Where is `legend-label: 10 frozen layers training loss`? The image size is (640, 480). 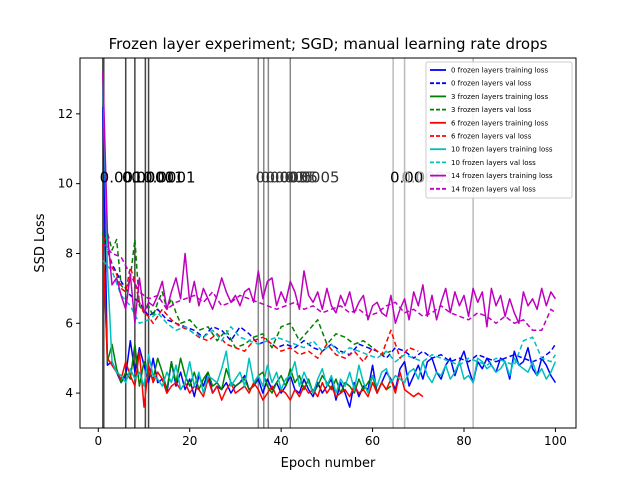
legend-label: 10 frozen layers training loss is located at coordinates (502, 150).